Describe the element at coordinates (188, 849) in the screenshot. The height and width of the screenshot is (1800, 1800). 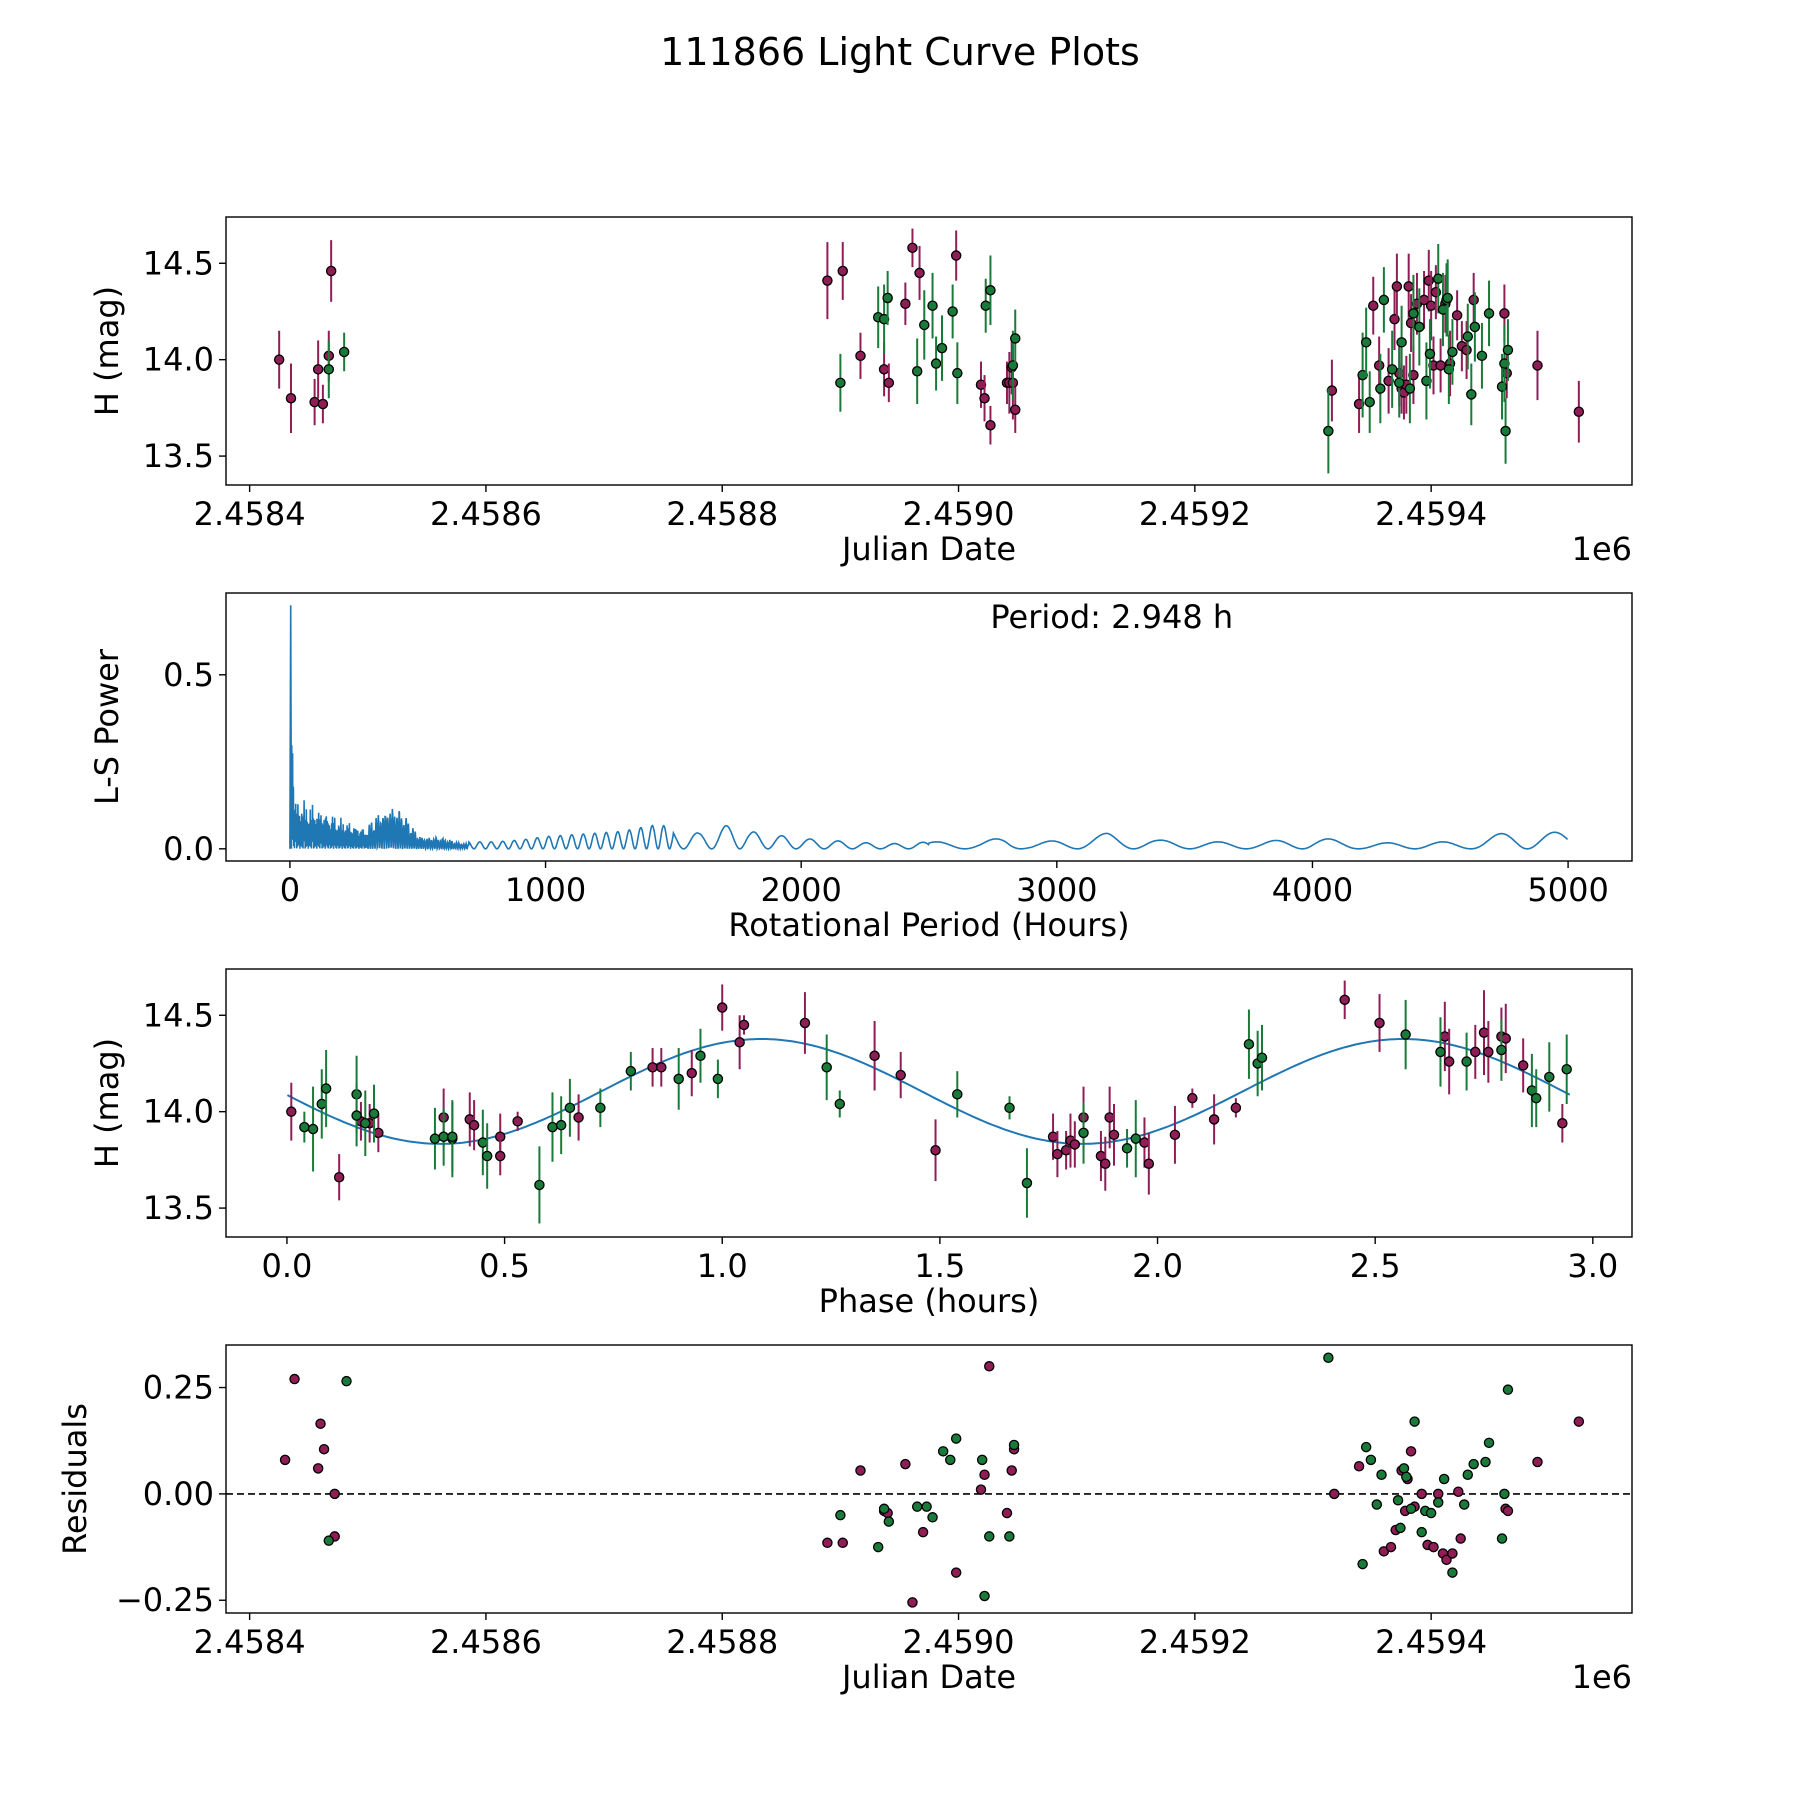
I see `periodogram-ytick-label: 0.0` at that location.